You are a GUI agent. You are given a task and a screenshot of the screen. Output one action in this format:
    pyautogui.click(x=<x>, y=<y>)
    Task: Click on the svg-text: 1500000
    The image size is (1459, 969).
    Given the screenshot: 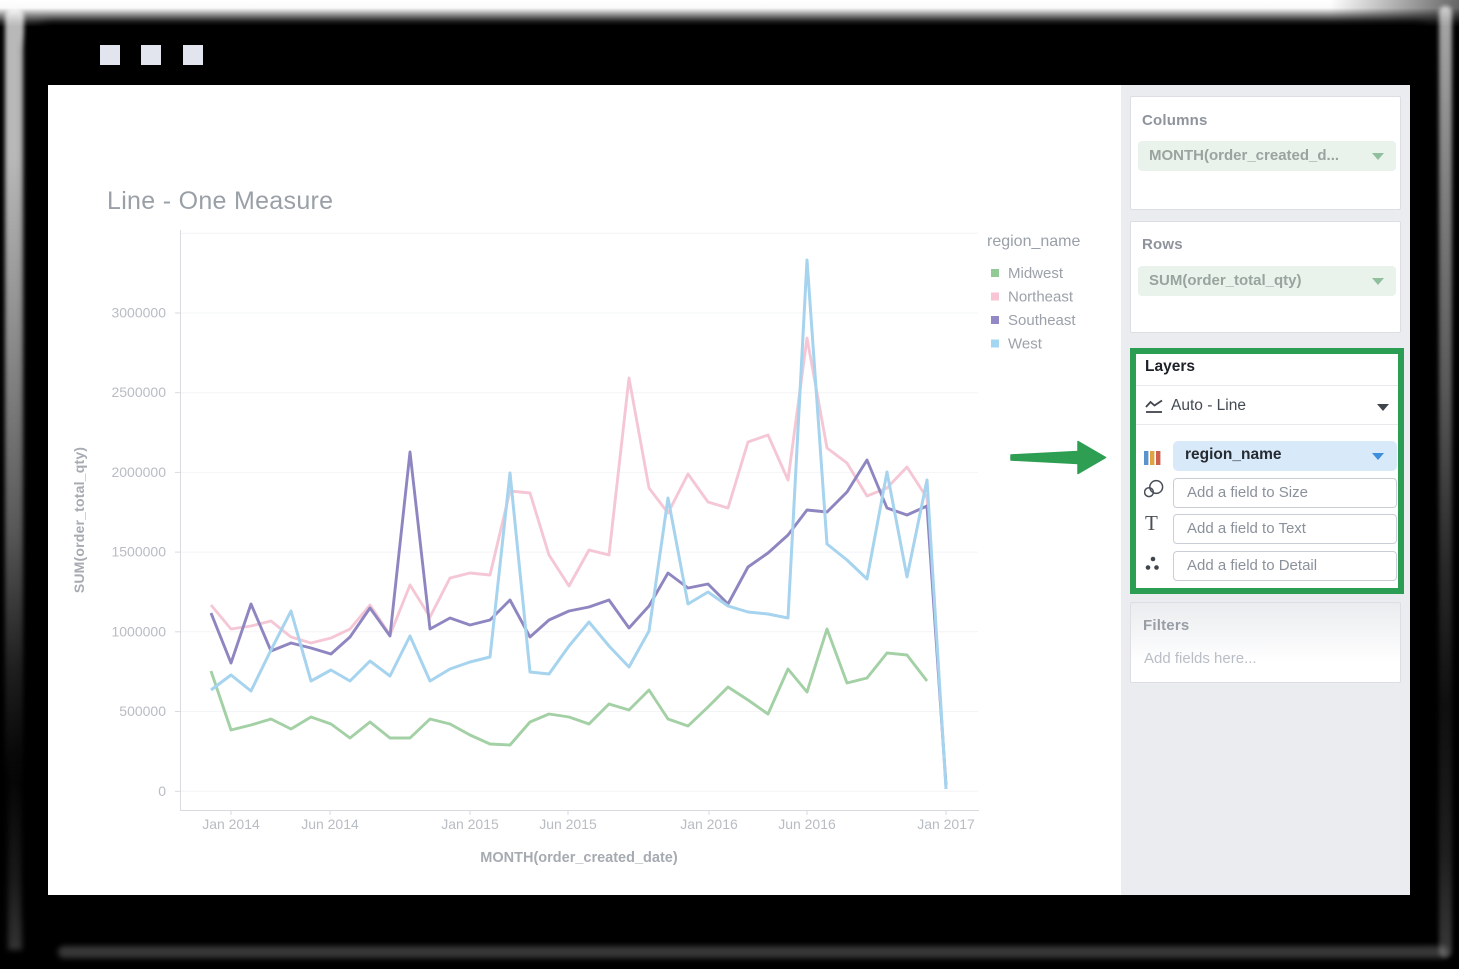 What is the action you would take?
    pyautogui.click(x=138, y=552)
    